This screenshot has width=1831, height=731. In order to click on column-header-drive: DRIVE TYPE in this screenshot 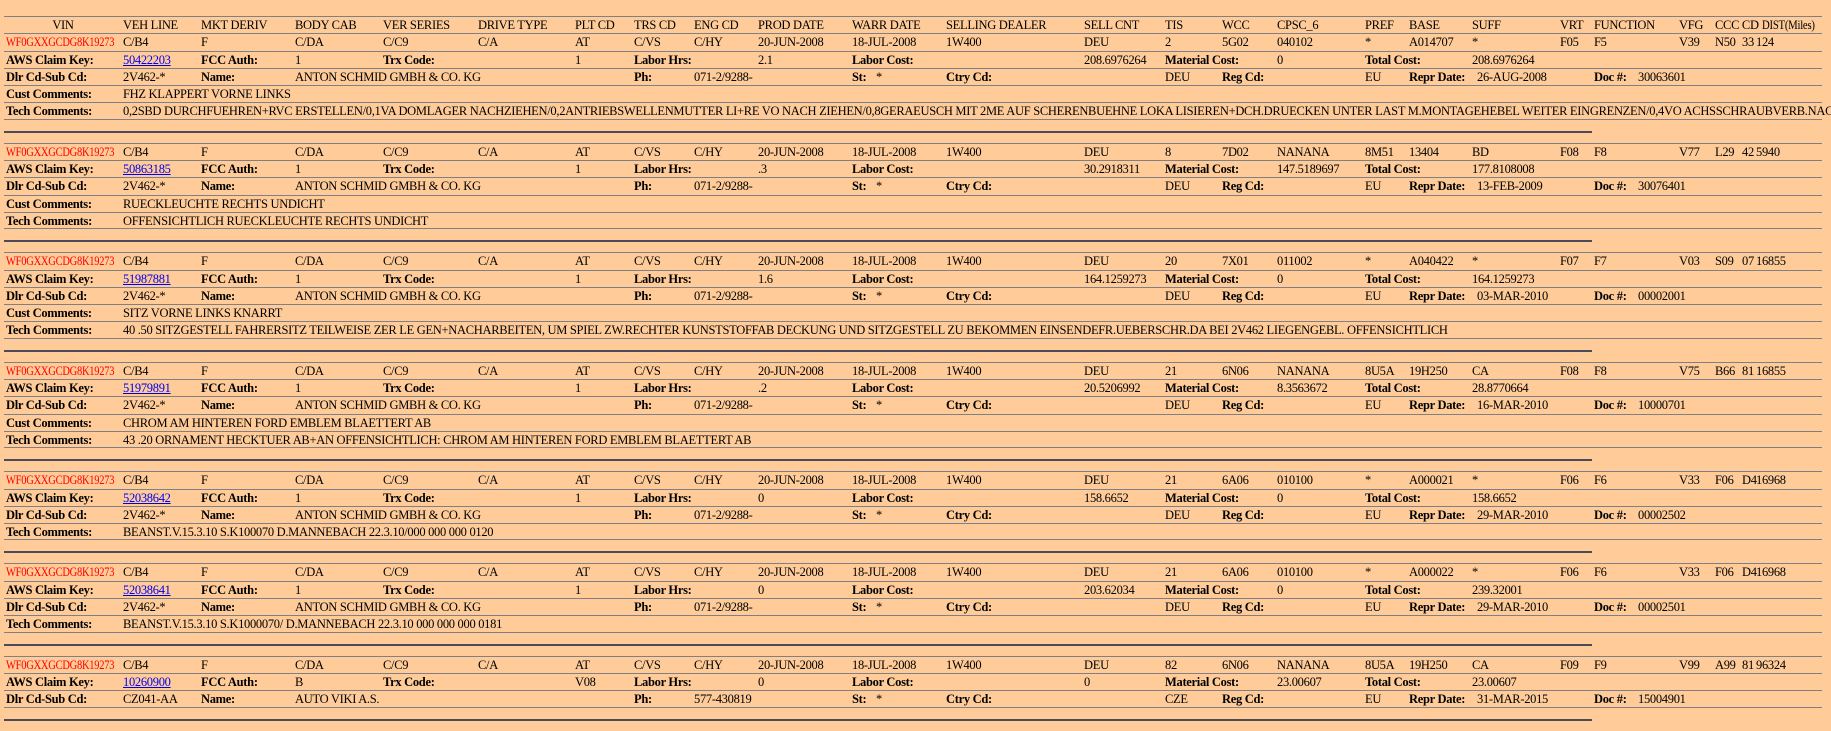, I will do `click(513, 25)`.